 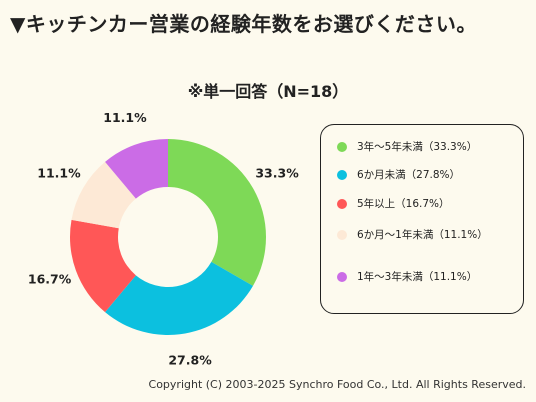 What do you see at coordinates (403, 204) in the screenshot?
I see `legend-label: 5年以上（16.7%）` at bounding box center [403, 204].